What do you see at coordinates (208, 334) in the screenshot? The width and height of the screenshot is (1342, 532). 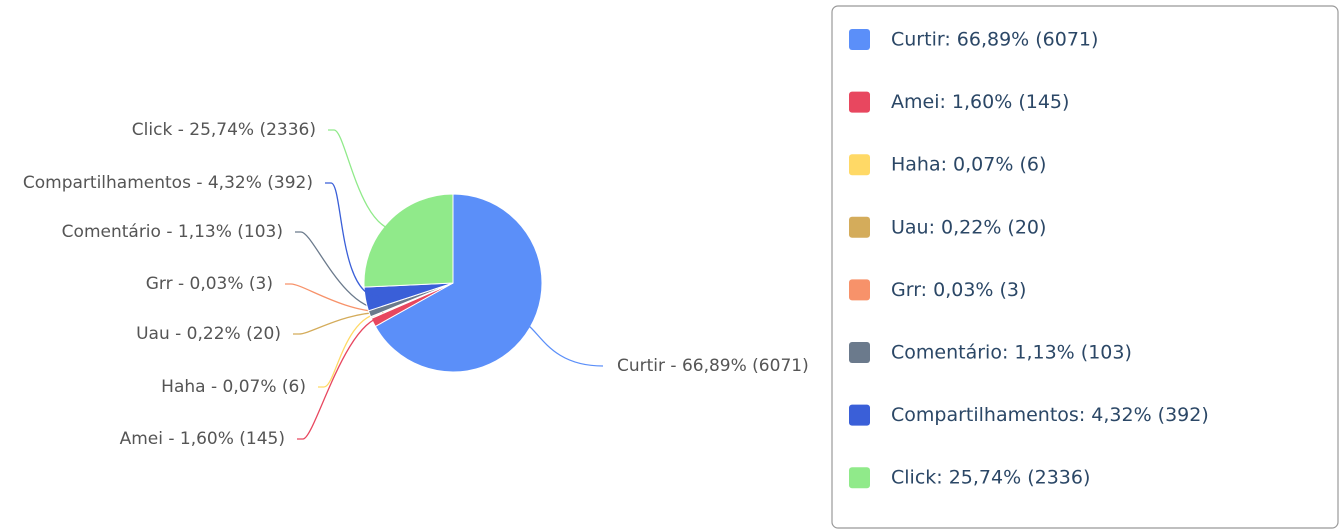 I see `data-label: Uau - 0,22% (20)` at bounding box center [208, 334].